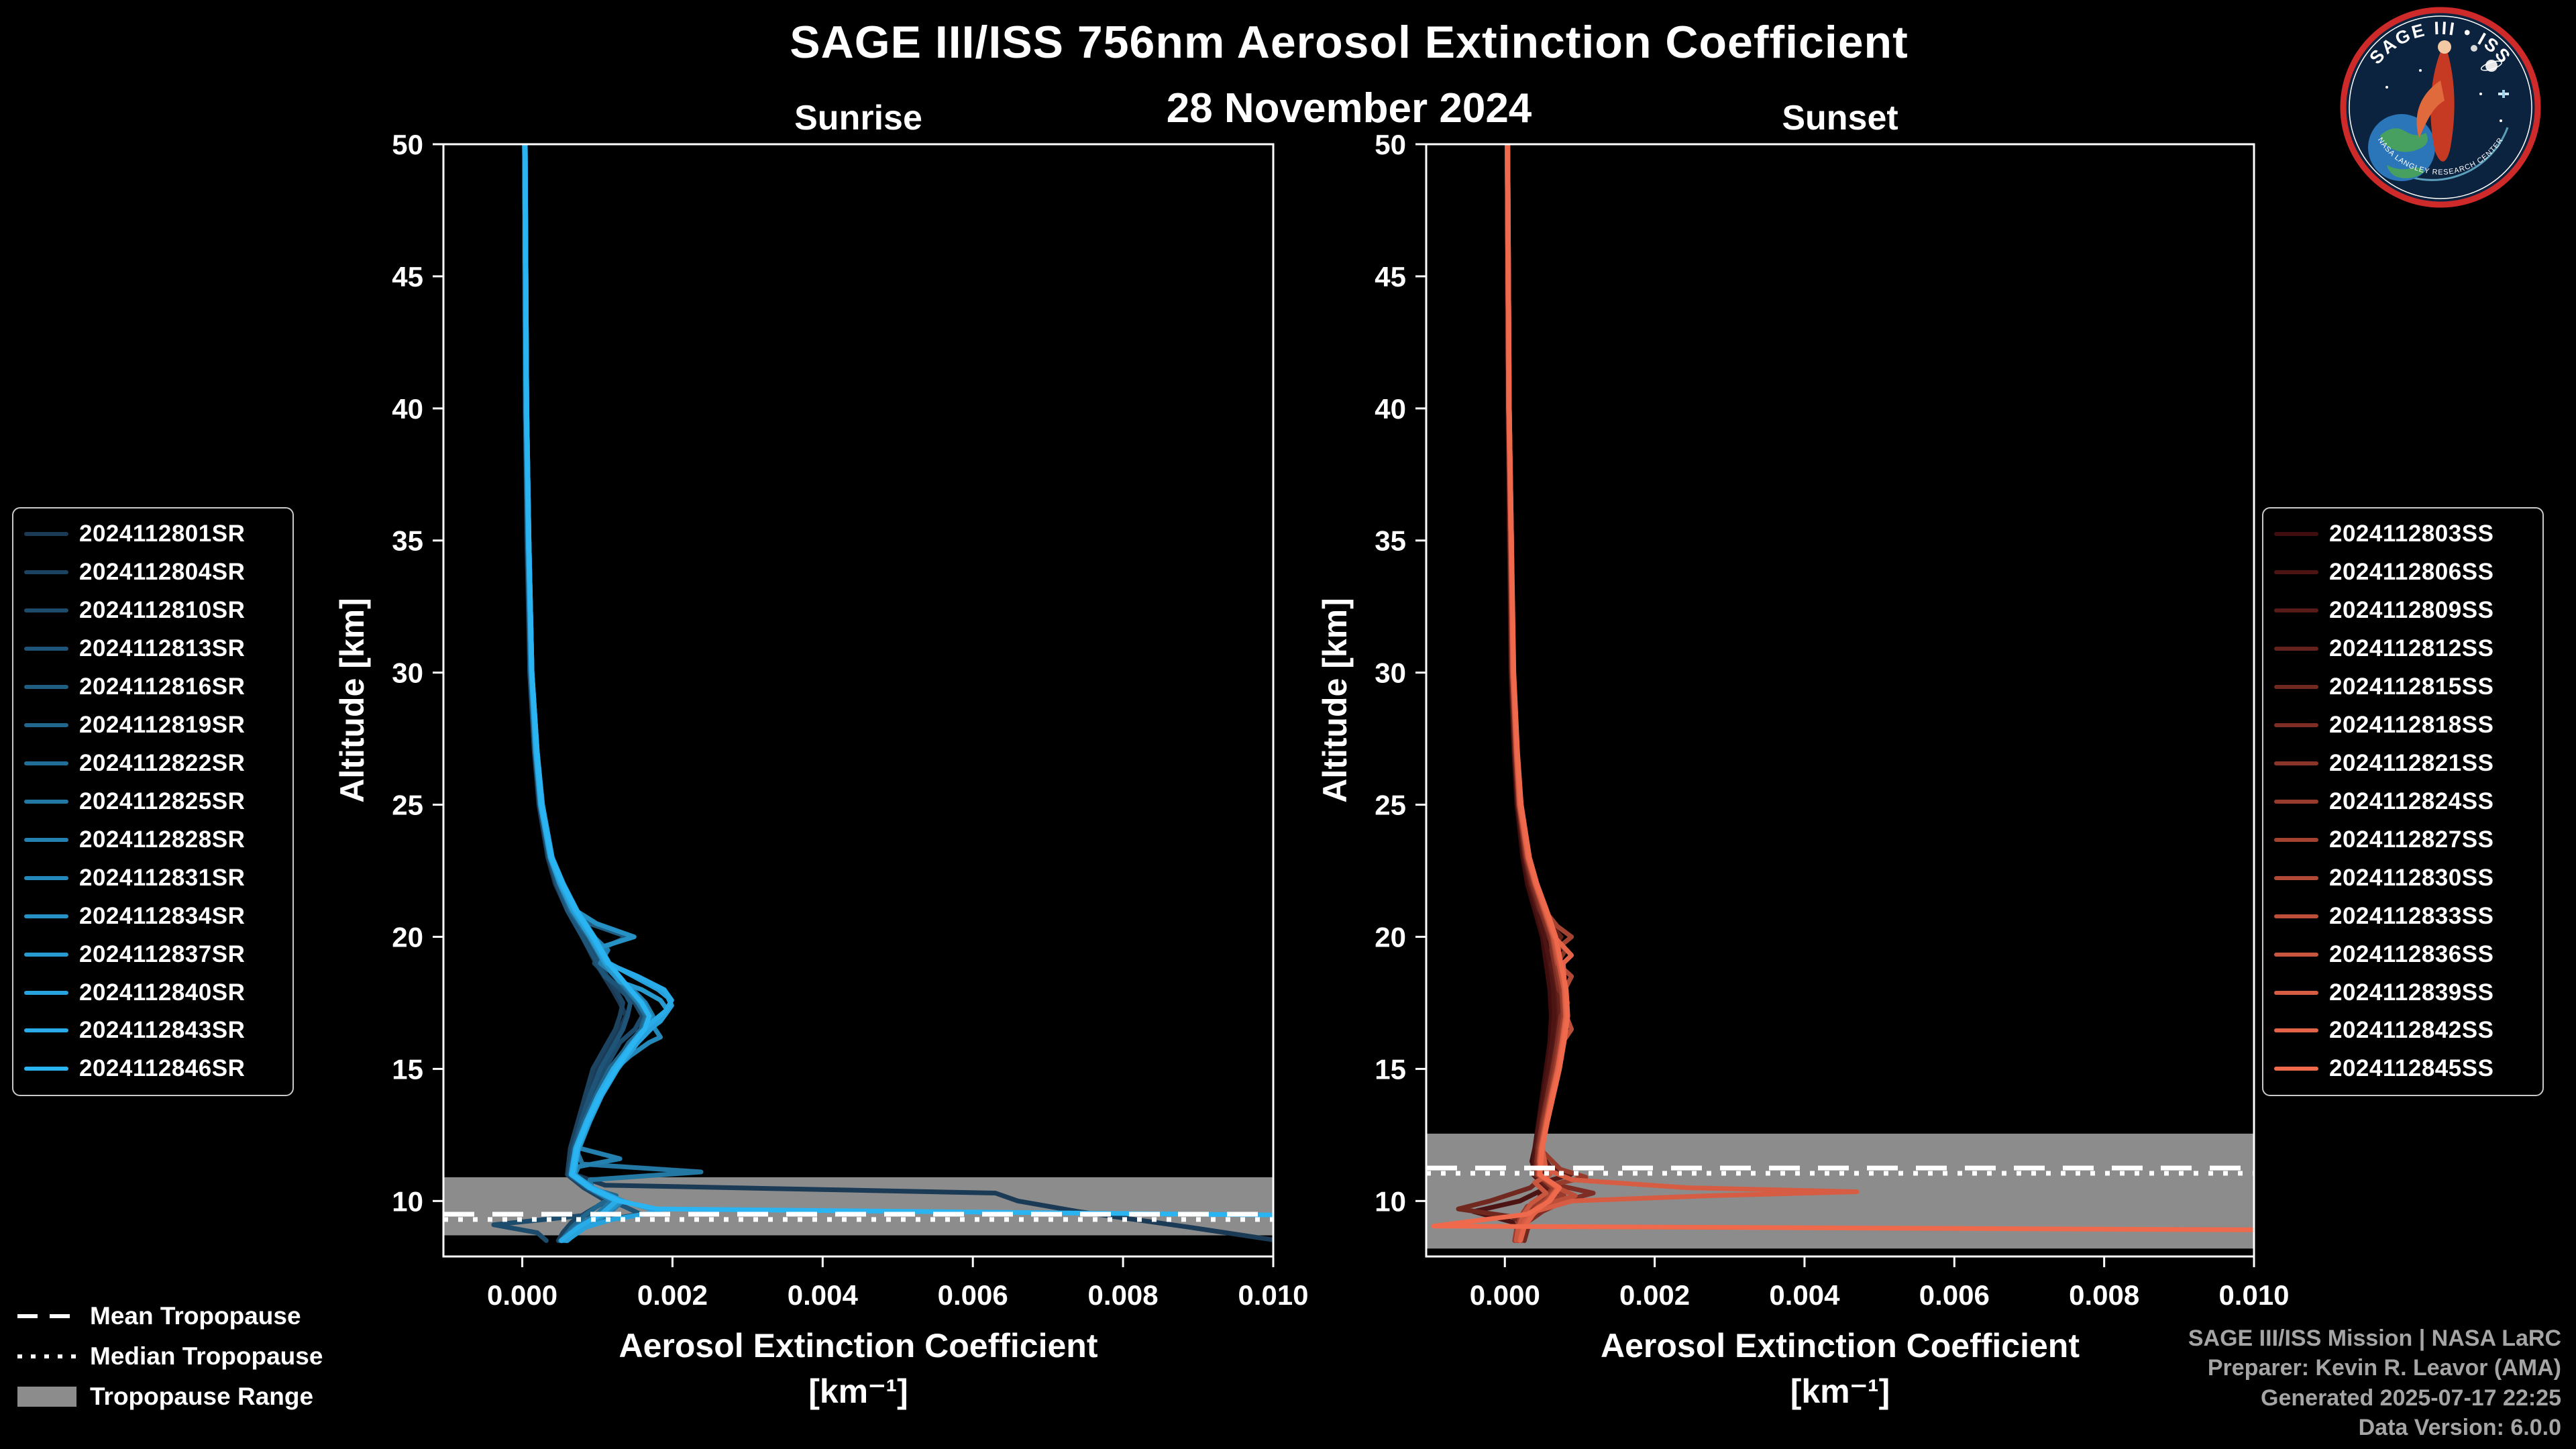  What do you see at coordinates (162, 687) in the screenshot?
I see `legend-label: 2024112816SR` at bounding box center [162, 687].